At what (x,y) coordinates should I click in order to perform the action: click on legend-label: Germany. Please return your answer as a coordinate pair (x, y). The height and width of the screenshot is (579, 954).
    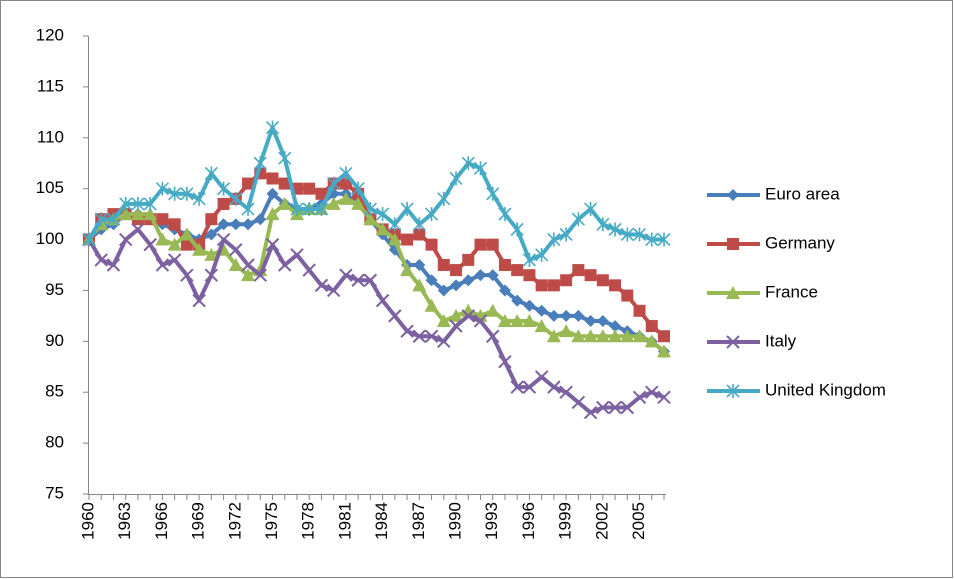
    Looking at the image, I should click on (800, 242).